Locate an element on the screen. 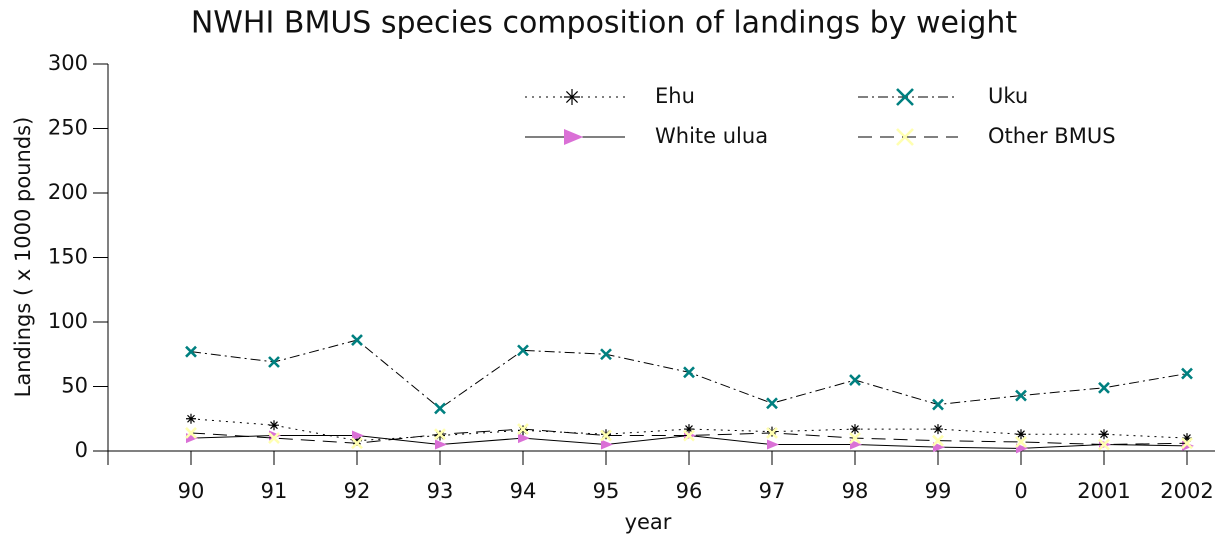  x-tick-label: 98 is located at coordinates (855, 491).